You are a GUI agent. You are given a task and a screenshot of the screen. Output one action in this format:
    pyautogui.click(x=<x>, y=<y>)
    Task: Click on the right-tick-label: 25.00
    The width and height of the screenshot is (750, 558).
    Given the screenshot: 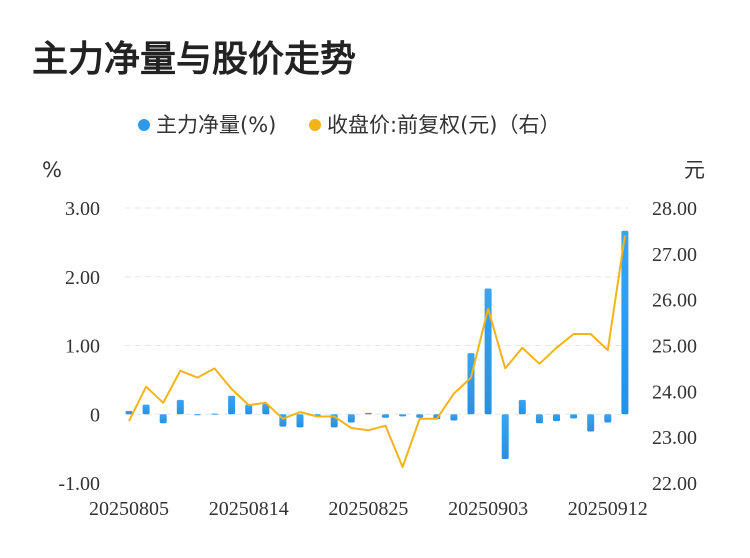 What is the action you would take?
    pyautogui.click(x=674, y=347)
    